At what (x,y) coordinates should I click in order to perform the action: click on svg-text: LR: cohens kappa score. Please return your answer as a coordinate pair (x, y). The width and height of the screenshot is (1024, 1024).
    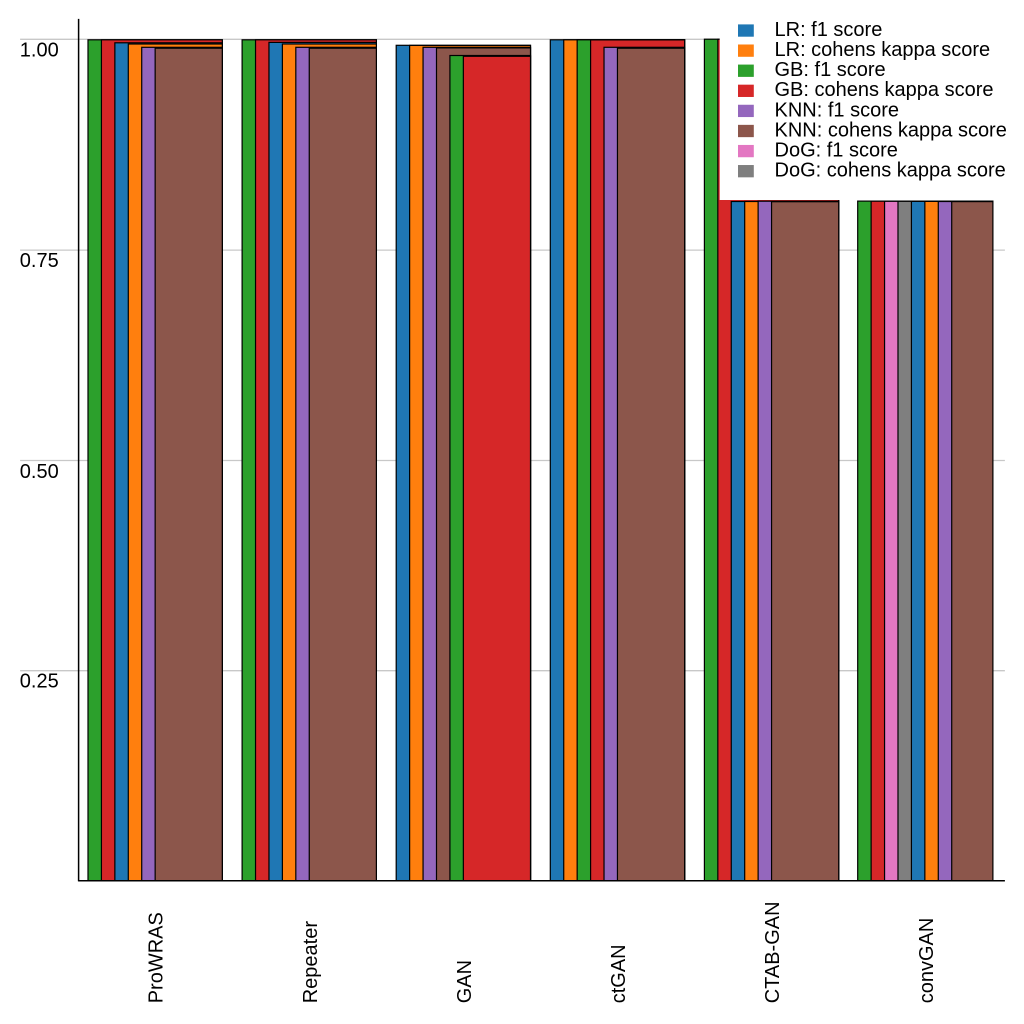
    Looking at the image, I should click on (883, 50).